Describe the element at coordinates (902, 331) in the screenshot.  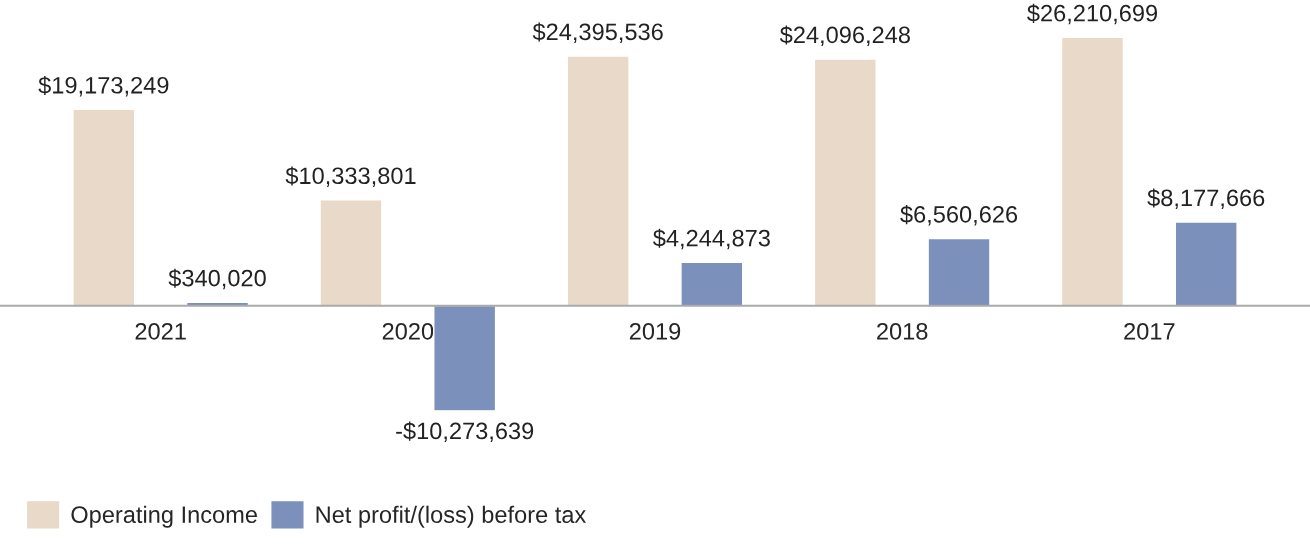
I see `x-tick-label: 2018` at that location.